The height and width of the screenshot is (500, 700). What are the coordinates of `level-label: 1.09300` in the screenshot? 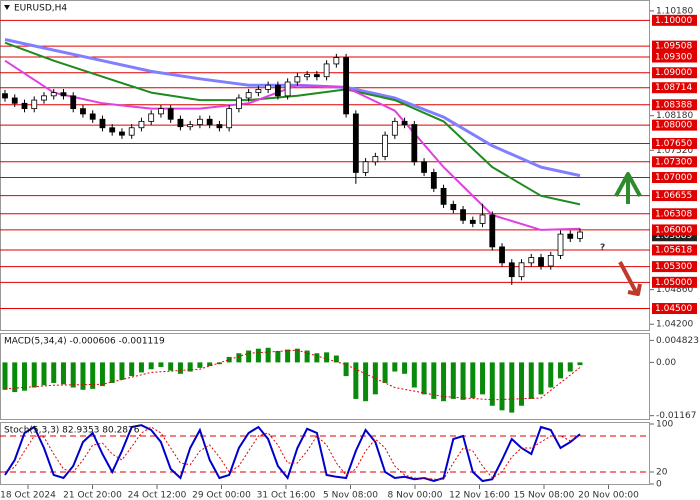 It's located at (673, 58).